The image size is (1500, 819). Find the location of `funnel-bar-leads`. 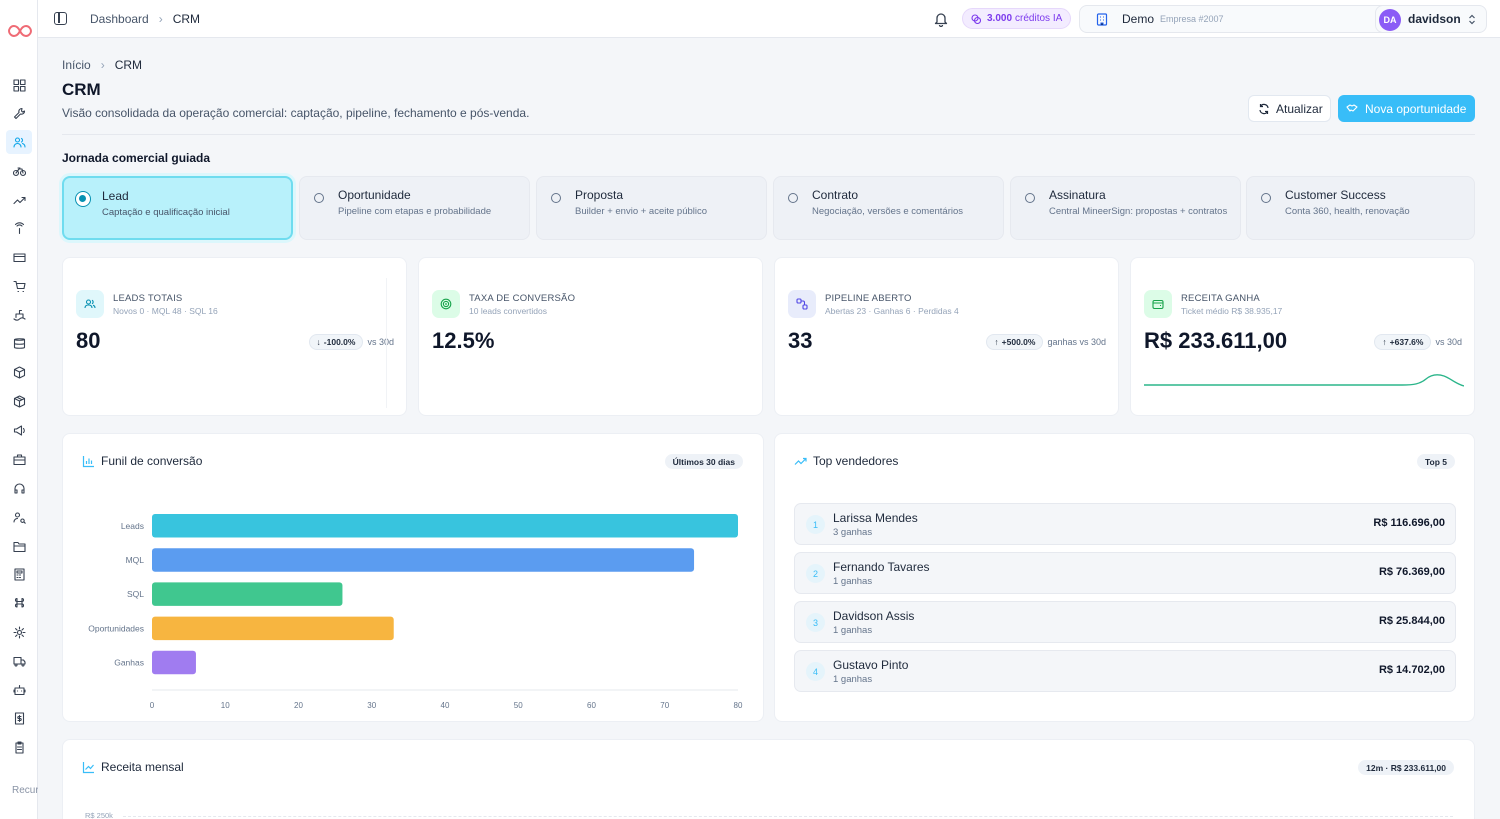

funnel-bar-leads is located at coordinates (445, 526).